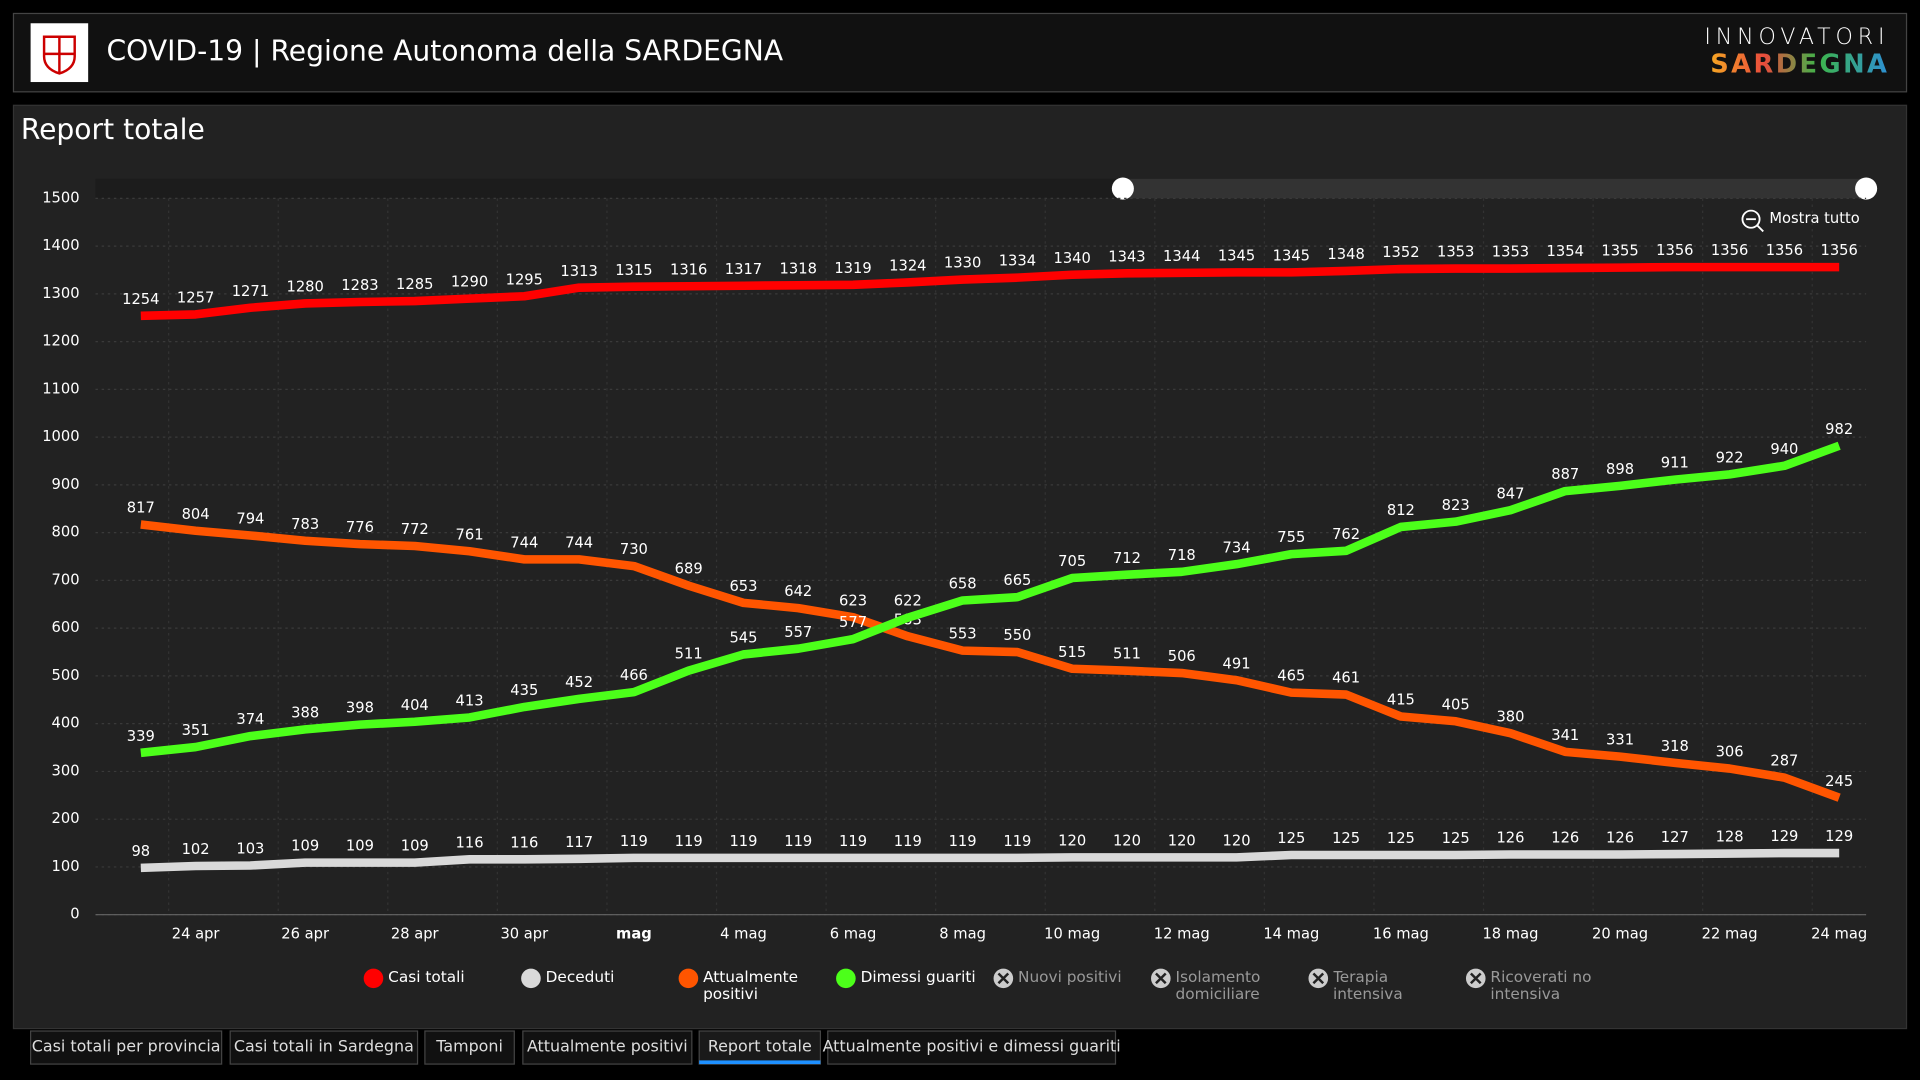 This screenshot has width=1920, height=1080. What do you see at coordinates (918, 977) in the screenshot?
I see `legend-label: Dimessi guariti` at bounding box center [918, 977].